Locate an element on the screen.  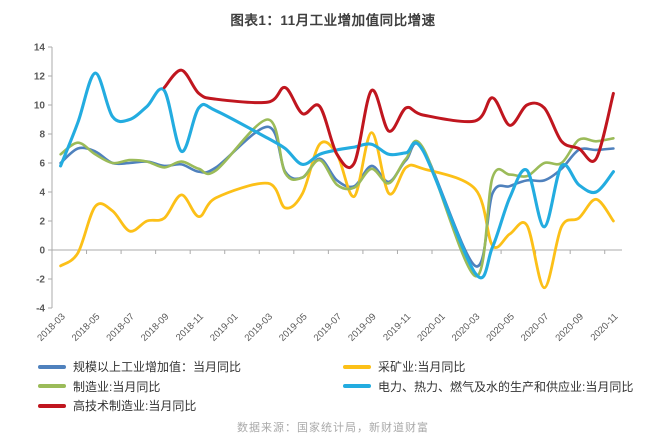
x-axis-tick-label: 2018-05 is located at coordinates (86, 327).